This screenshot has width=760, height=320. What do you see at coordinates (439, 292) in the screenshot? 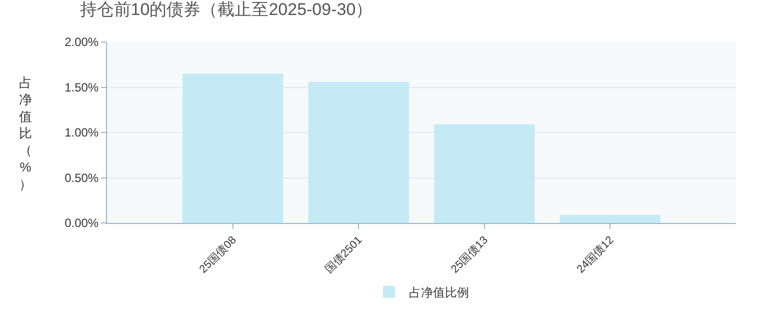
I see `legend-label: 占净值比例` at bounding box center [439, 292].